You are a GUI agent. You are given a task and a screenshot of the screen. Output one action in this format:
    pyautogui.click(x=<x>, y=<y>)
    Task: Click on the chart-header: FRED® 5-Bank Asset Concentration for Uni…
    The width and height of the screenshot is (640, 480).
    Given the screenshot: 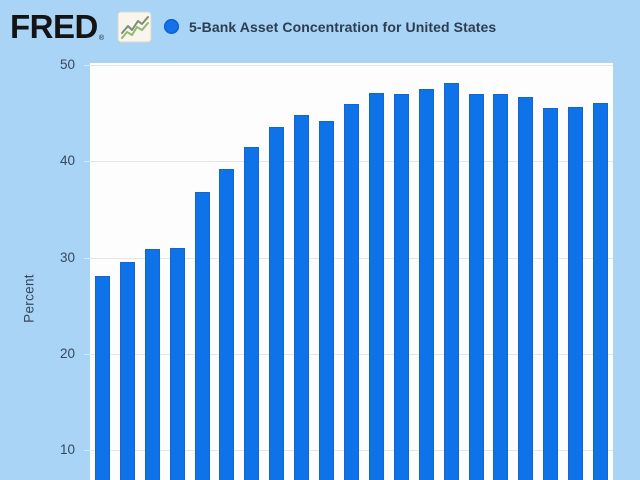 What is the action you would take?
    pyautogui.click(x=320, y=28)
    